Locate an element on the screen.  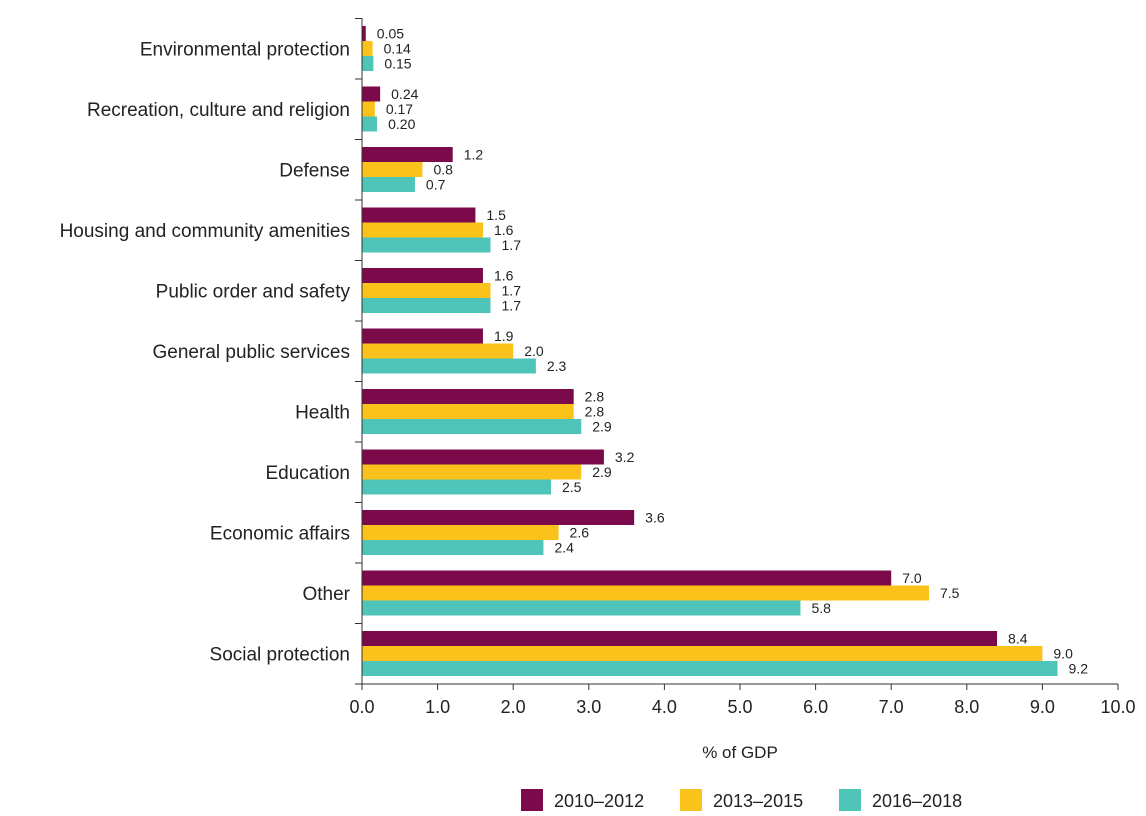
x-tick-label: 0.0 is located at coordinates (361, 707).